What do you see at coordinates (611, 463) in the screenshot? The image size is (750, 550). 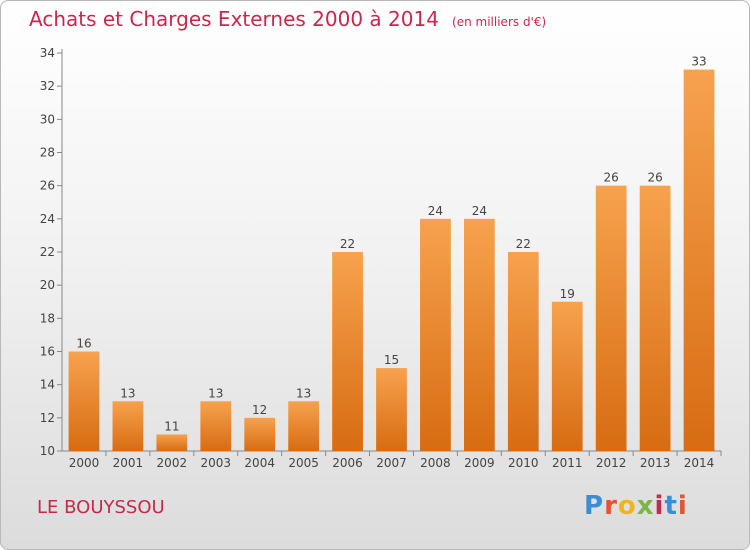 I see `x-tick-label: 2012` at bounding box center [611, 463].